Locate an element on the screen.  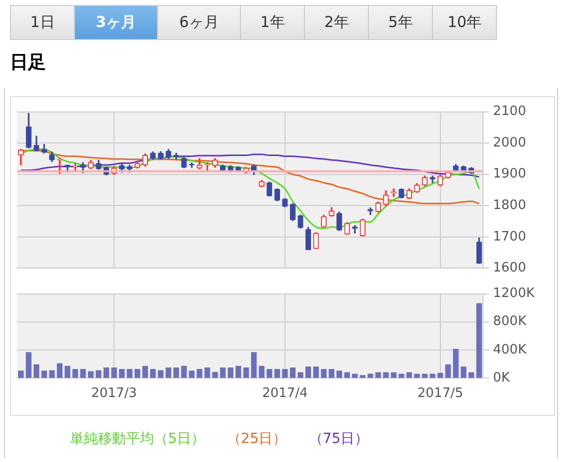
text: 6ヶ月 is located at coordinates (199, 22).